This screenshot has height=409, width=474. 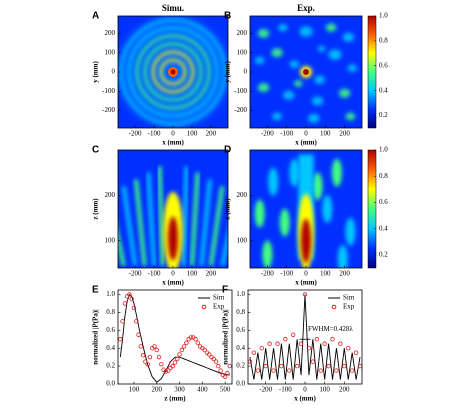 I want to click on x-tick-label: 300, so click(x=179, y=390).